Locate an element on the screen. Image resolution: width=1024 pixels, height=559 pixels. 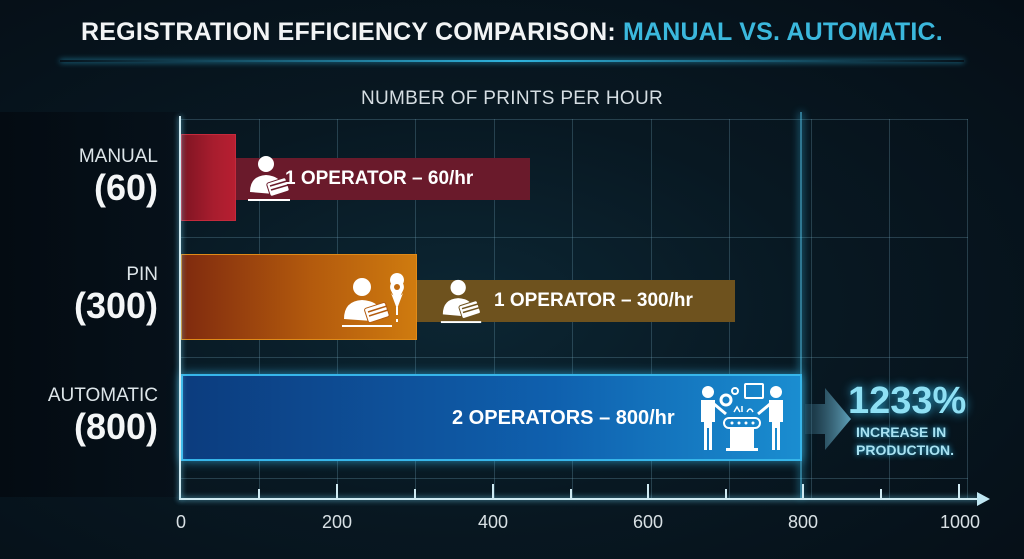
bar-manual is located at coordinates (208, 177).